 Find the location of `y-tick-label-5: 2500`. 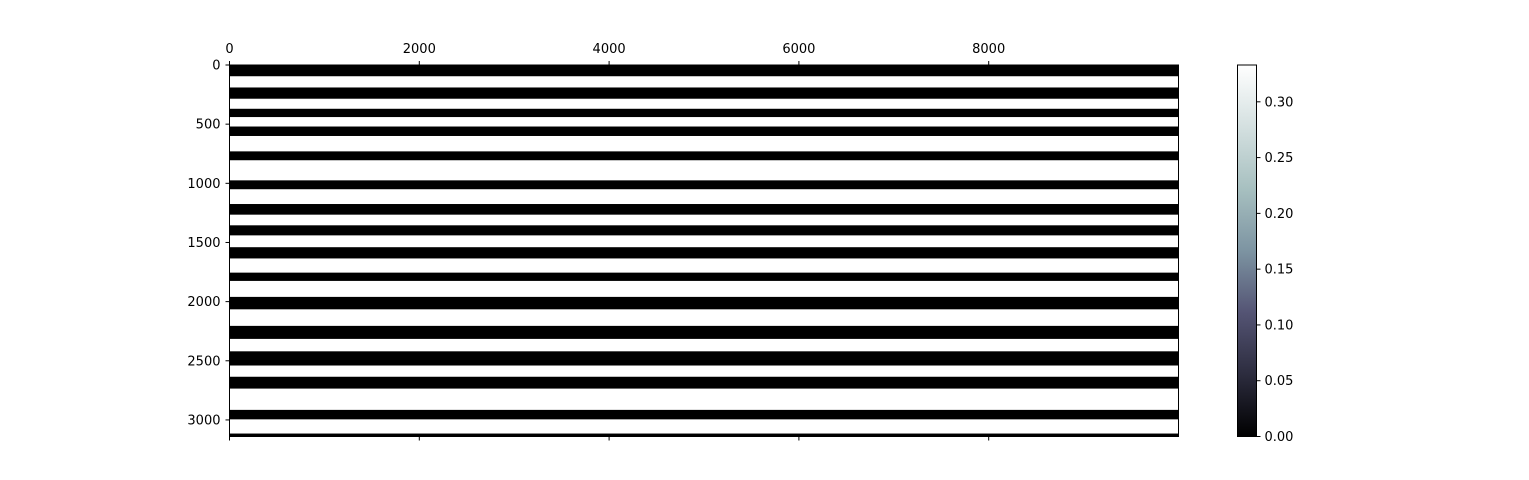

y-tick-label-5: 2500 is located at coordinates (203, 361).